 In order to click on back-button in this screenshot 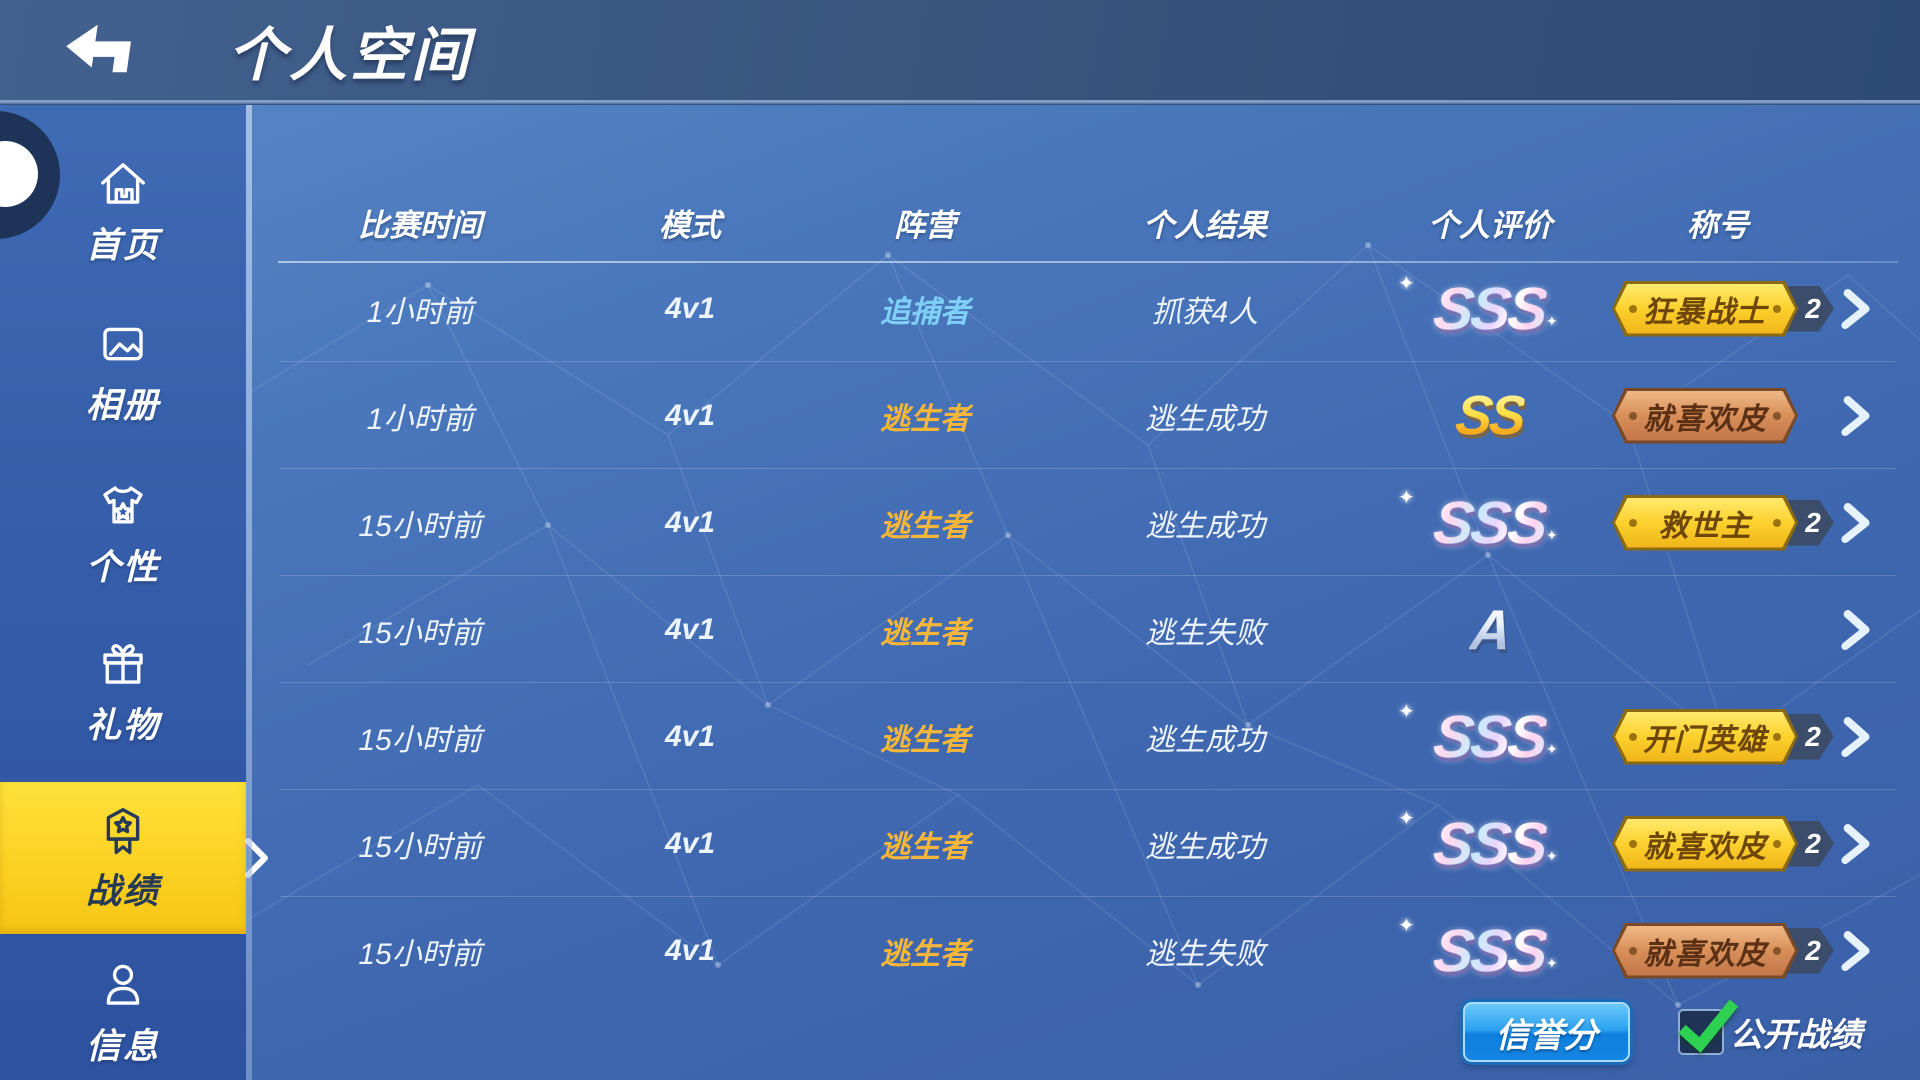, I will do `click(96, 50)`.